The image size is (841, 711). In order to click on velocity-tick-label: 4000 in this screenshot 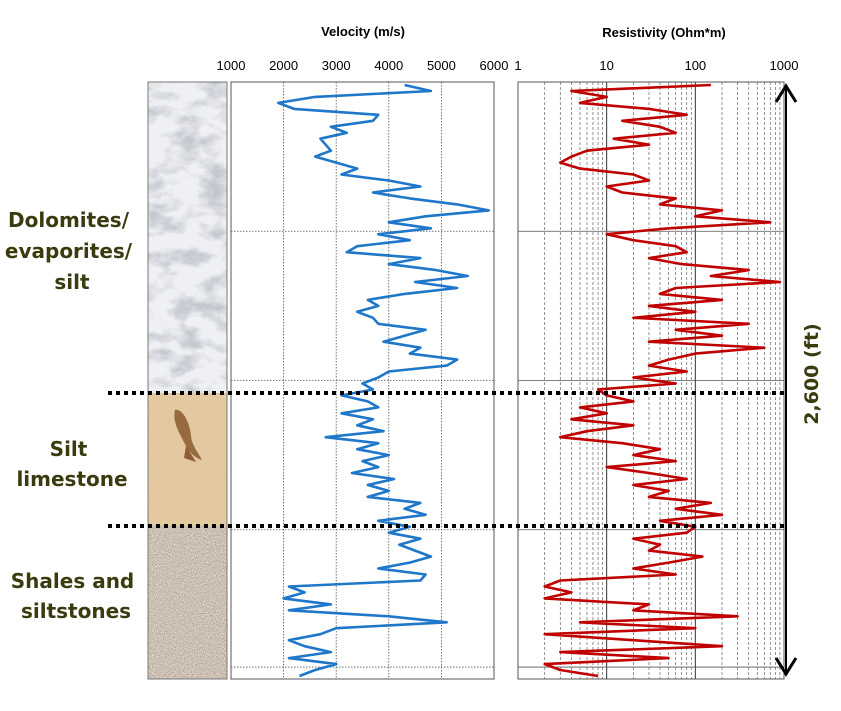, I will do `click(388, 65)`.